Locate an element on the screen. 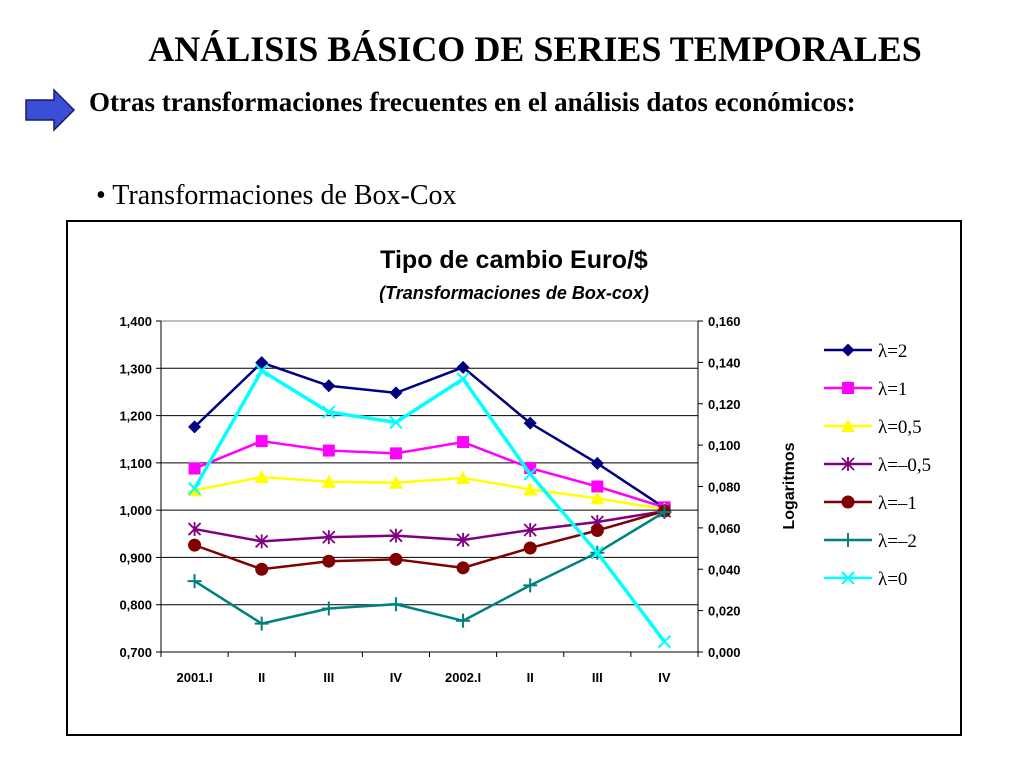 This screenshot has height=768, width=1024. legend-item: λ=–1 is located at coordinates (870, 503).